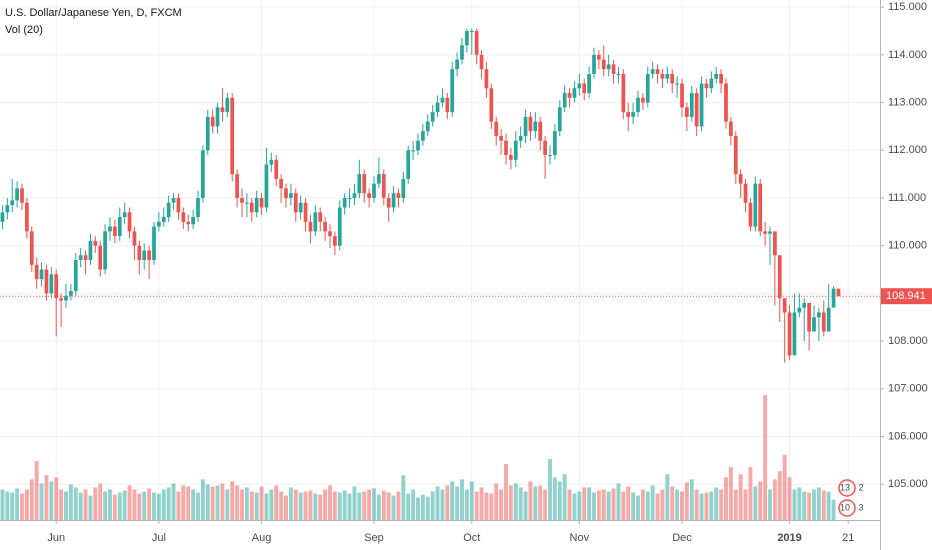 Image resolution: width=932 pixels, height=550 pixels. Describe the element at coordinates (848, 538) in the screenshot. I see `x-tick-label: 21` at that location.